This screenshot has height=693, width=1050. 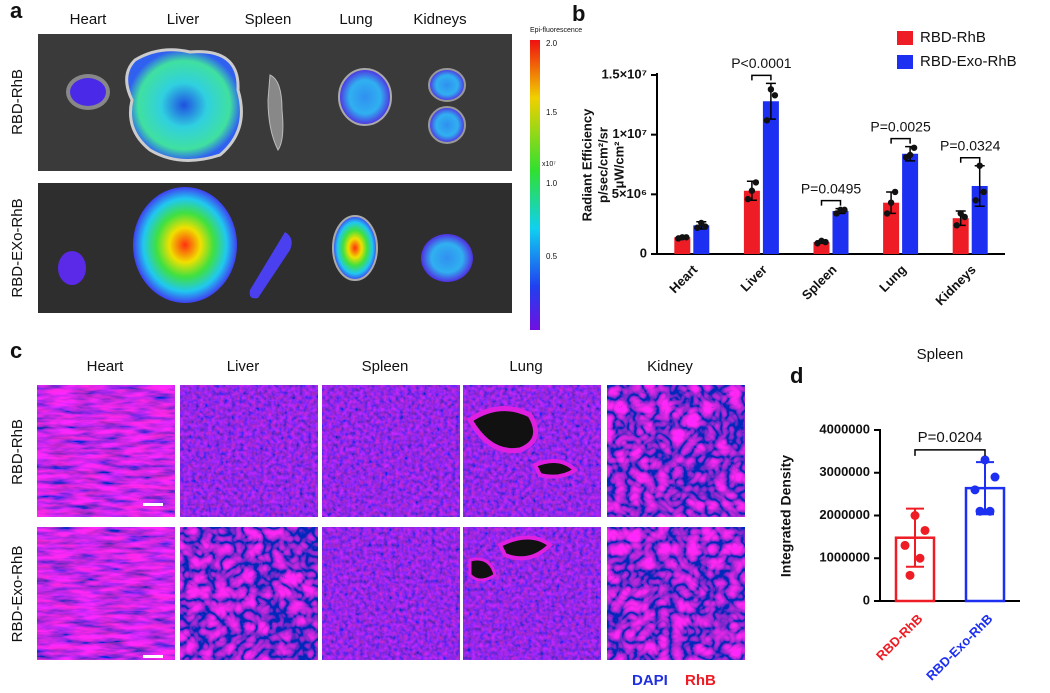 I want to click on panel-label: c, so click(x=16, y=350).